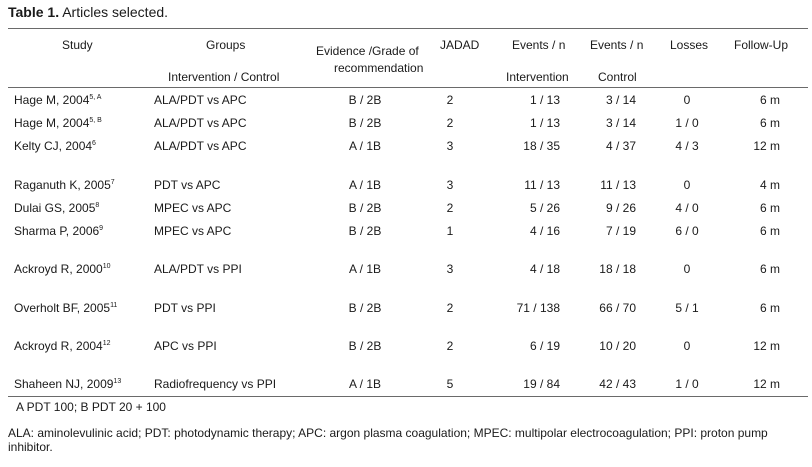 This screenshot has width=812, height=467. I want to click on cell-events-control: 66 / 70, so click(608, 308).